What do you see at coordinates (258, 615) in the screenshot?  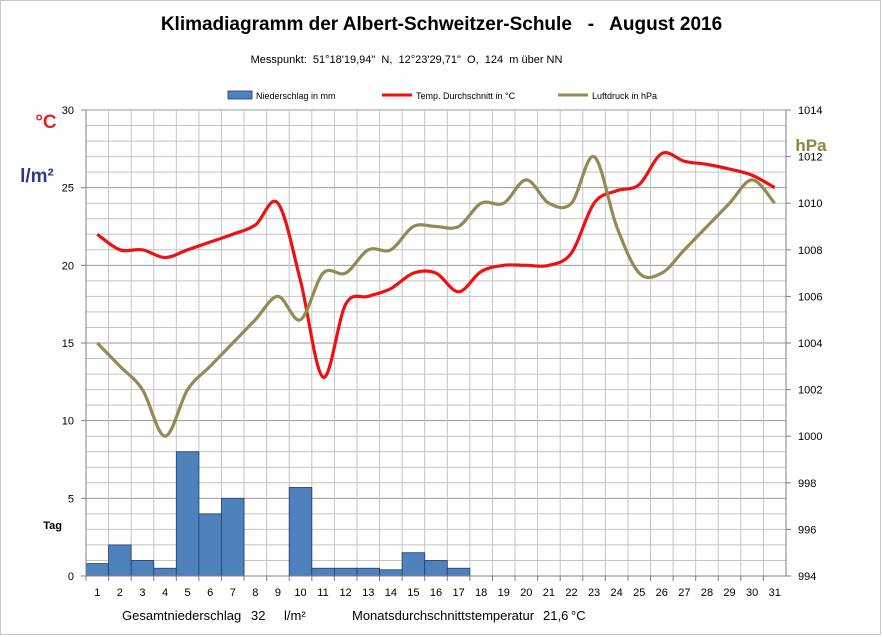 I see `total-precip-value: 32` at bounding box center [258, 615].